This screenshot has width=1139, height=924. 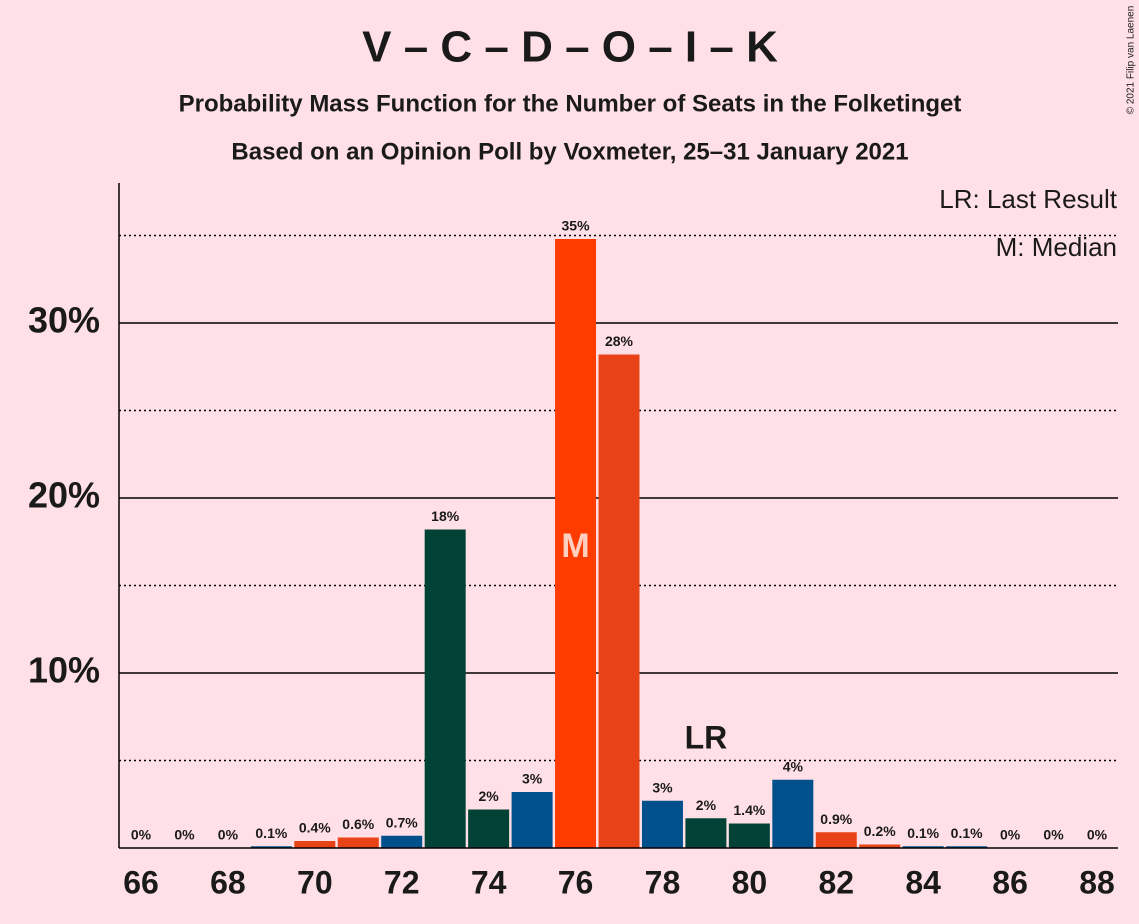 What do you see at coordinates (315, 882) in the screenshot?
I see `x-tick-label: 70` at bounding box center [315, 882].